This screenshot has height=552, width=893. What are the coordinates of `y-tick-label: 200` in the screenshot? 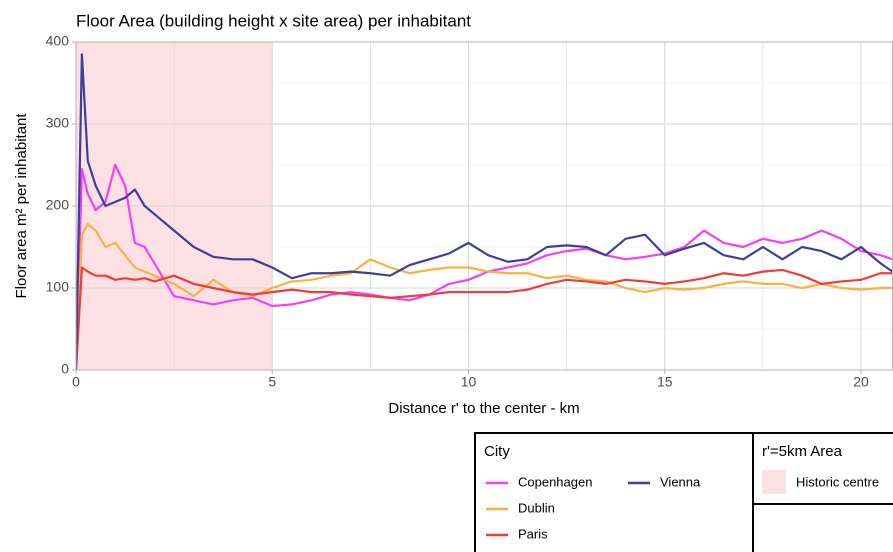 It's located at (58, 205).